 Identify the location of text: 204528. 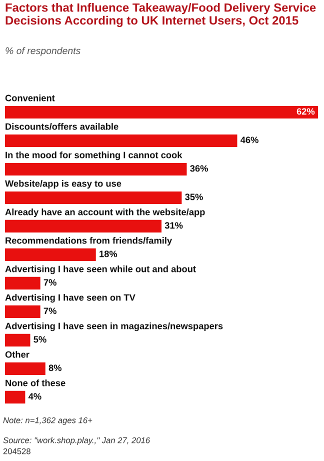
(16, 451).